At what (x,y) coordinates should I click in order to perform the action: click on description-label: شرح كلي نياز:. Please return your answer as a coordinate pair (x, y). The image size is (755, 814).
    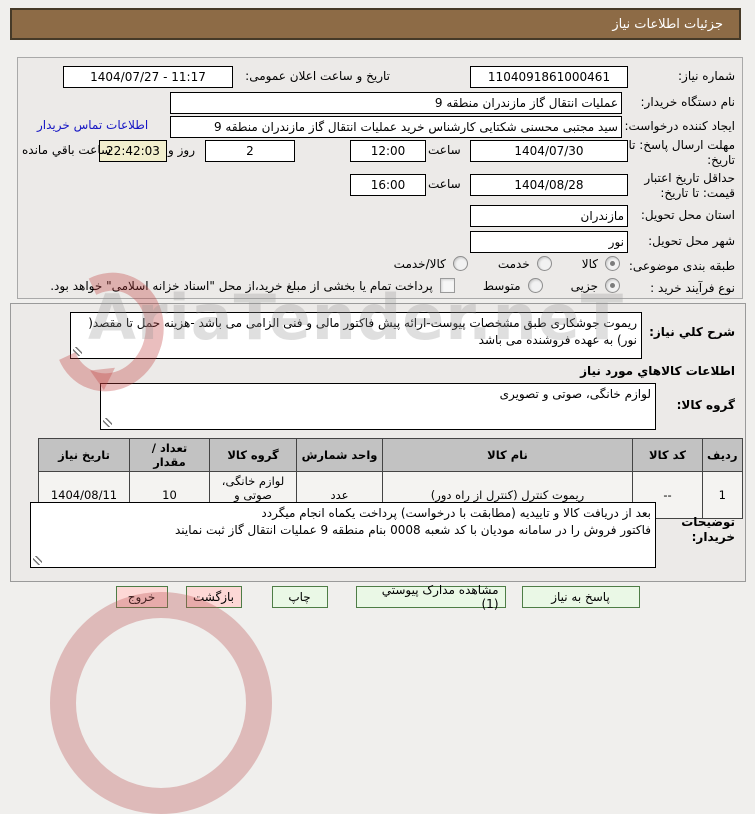
    Looking at the image, I should click on (692, 332).